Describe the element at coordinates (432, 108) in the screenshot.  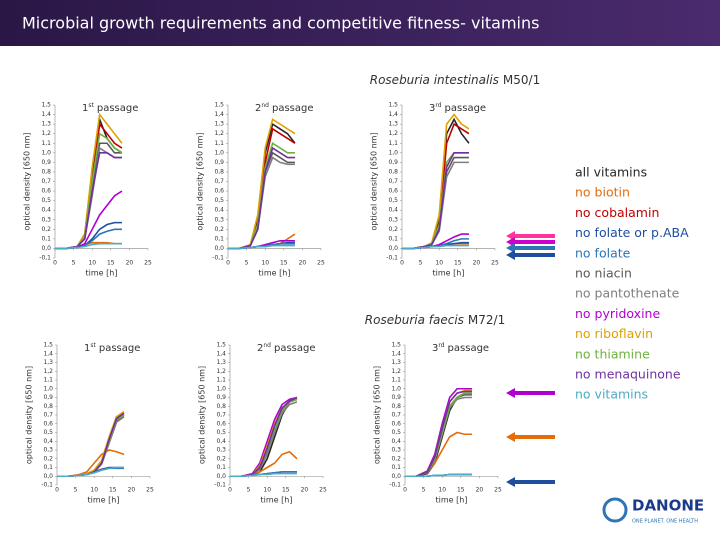
I see `passage-number: 3` at that location.